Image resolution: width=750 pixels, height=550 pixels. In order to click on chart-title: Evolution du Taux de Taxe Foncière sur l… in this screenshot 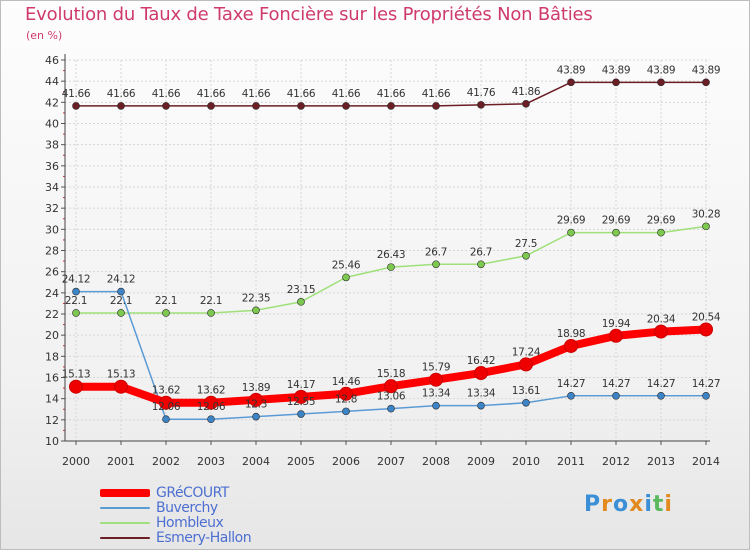, I will do `click(309, 14)`.